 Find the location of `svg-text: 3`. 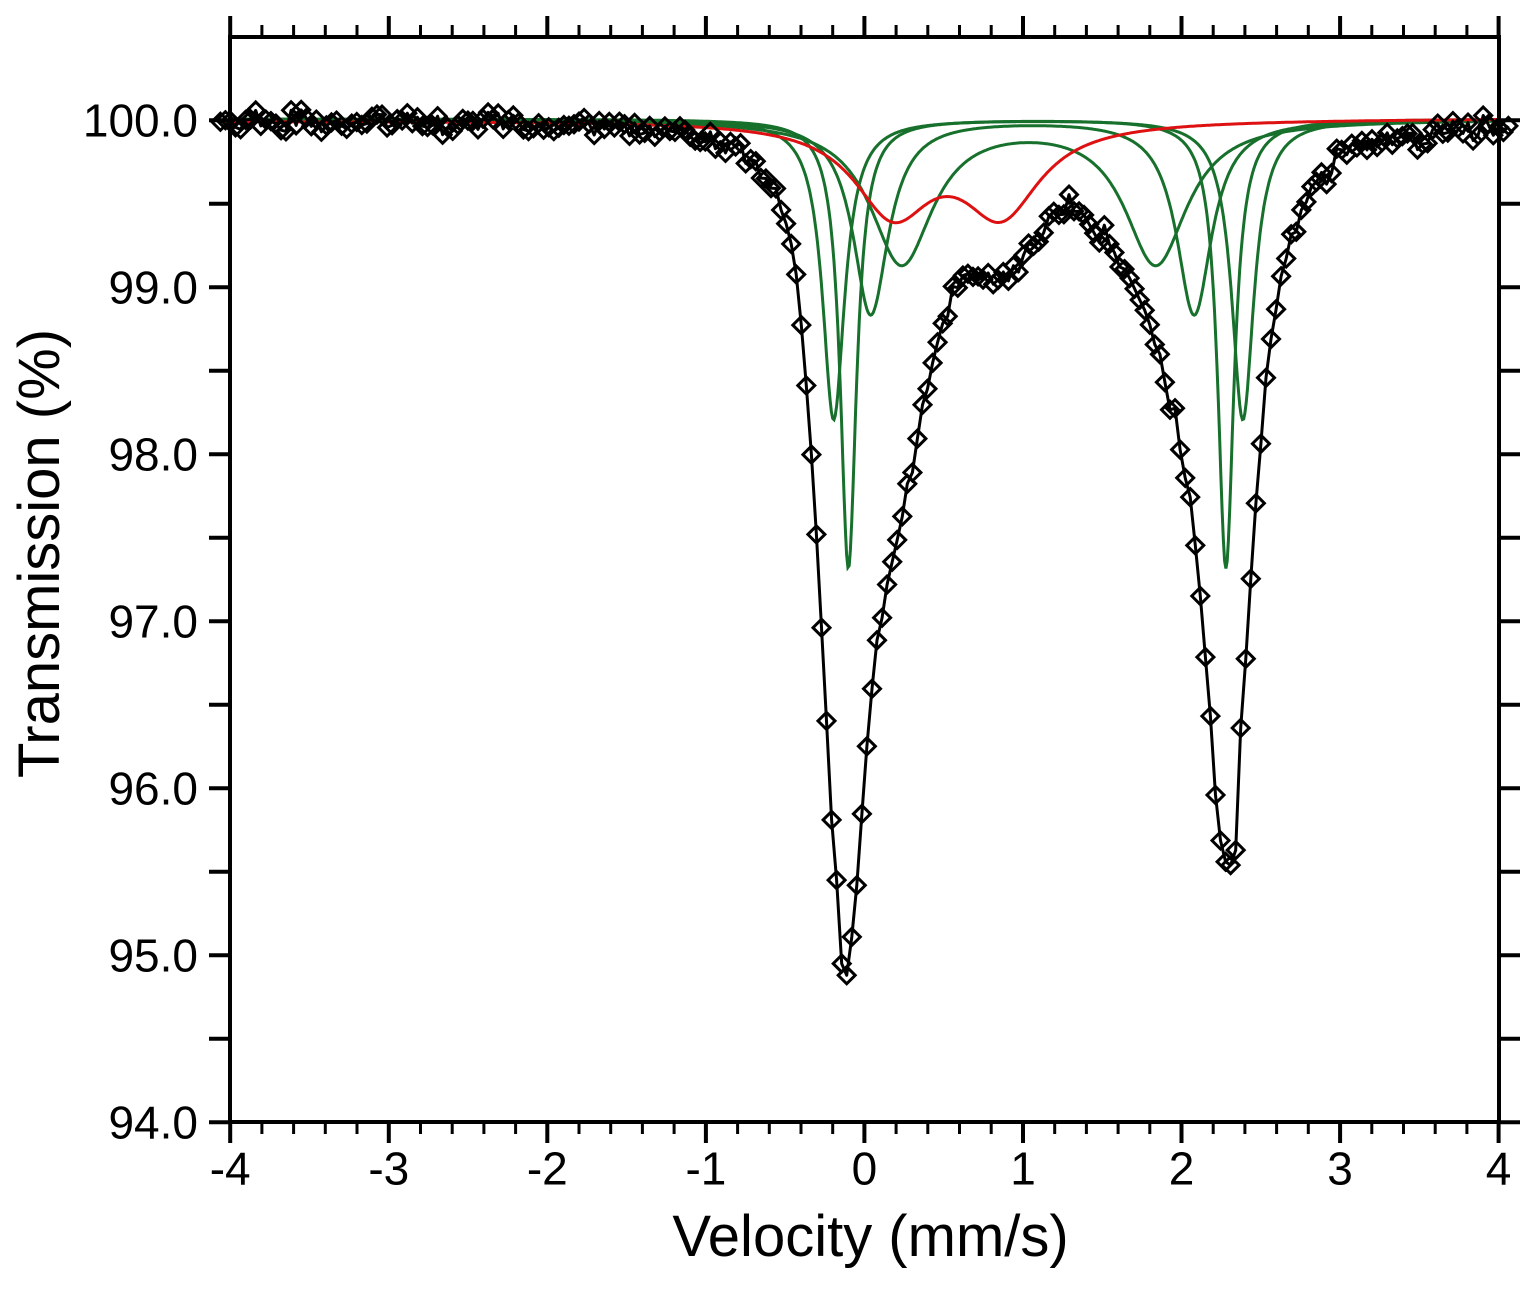

svg-text: 3 is located at coordinates (1340, 1169).